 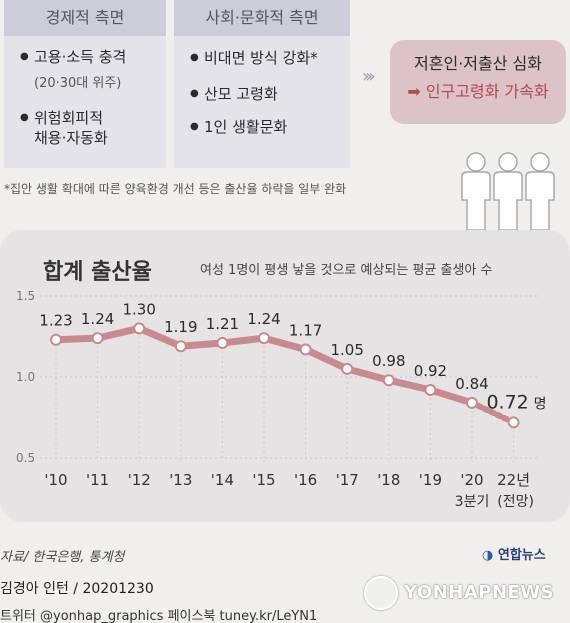 I want to click on economic-item-2-line1: 위험회피적, so click(x=69, y=118).